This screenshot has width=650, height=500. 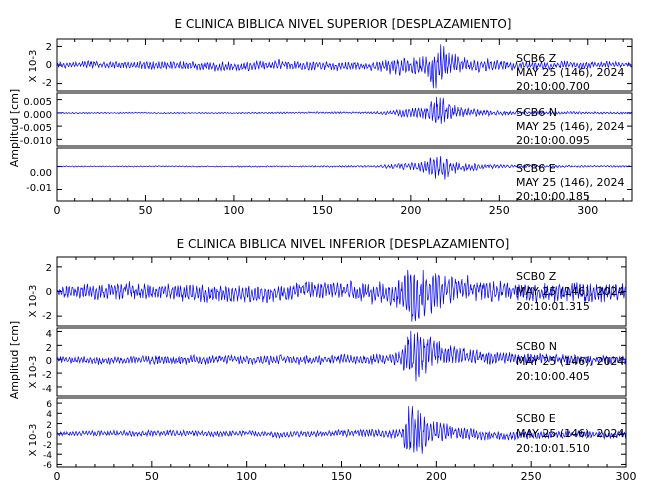 I want to click on y-tick-label: 6, so click(x=49, y=405).